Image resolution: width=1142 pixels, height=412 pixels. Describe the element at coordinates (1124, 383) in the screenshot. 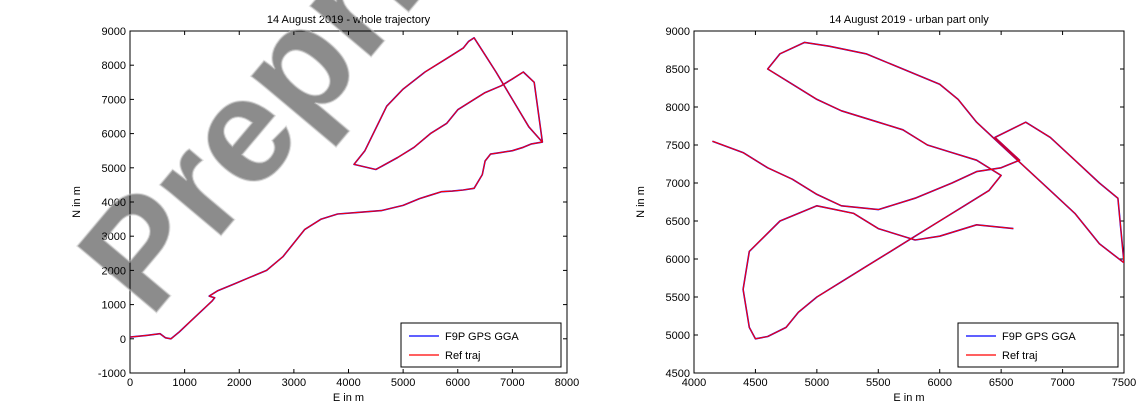

I see `x-tick-label: 7500` at that location.